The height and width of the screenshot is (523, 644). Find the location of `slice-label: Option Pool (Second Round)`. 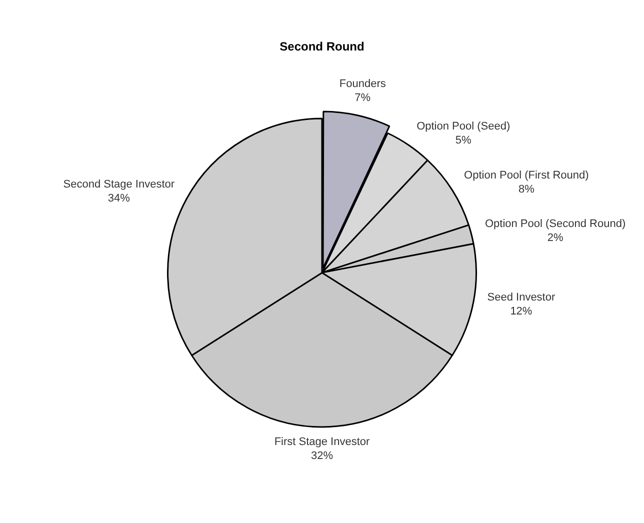

slice-label: Option Pool (Second Round) is located at coordinates (555, 224).